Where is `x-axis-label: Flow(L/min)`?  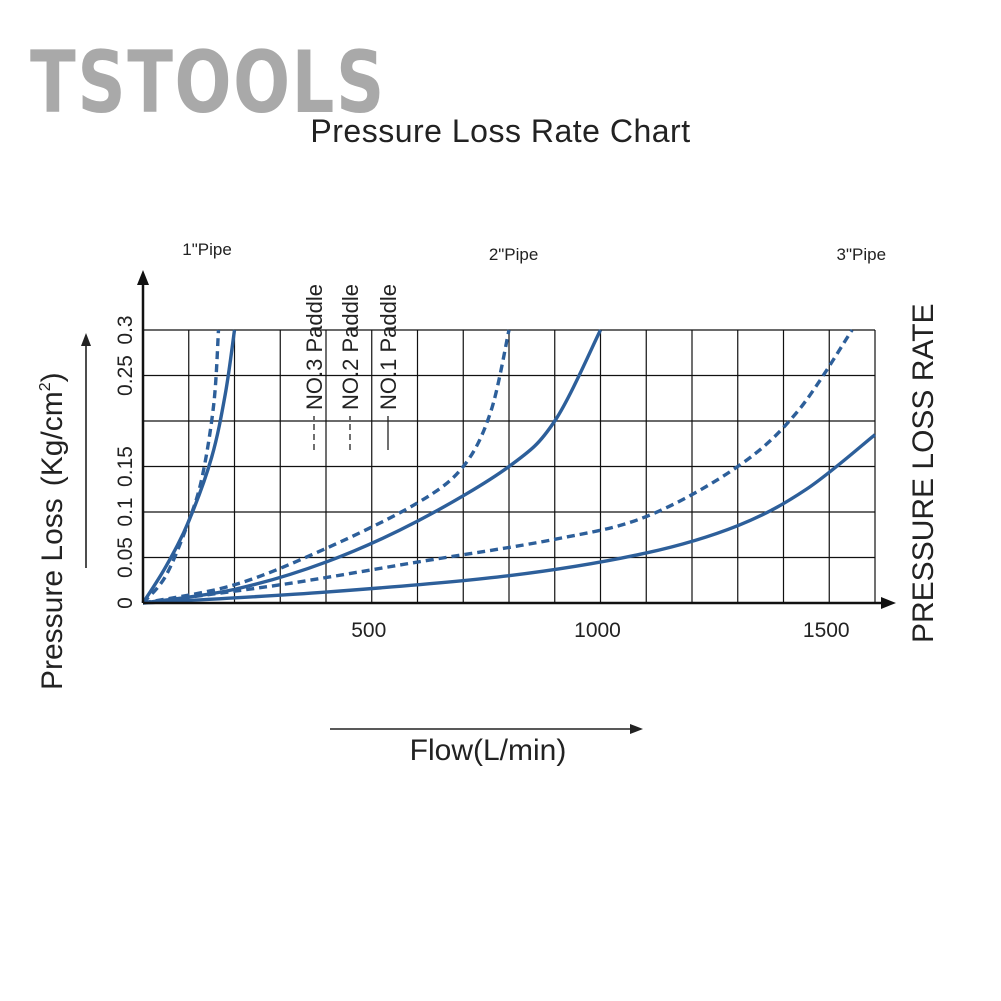 x-axis-label: Flow(L/min) is located at coordinates (488, 750).